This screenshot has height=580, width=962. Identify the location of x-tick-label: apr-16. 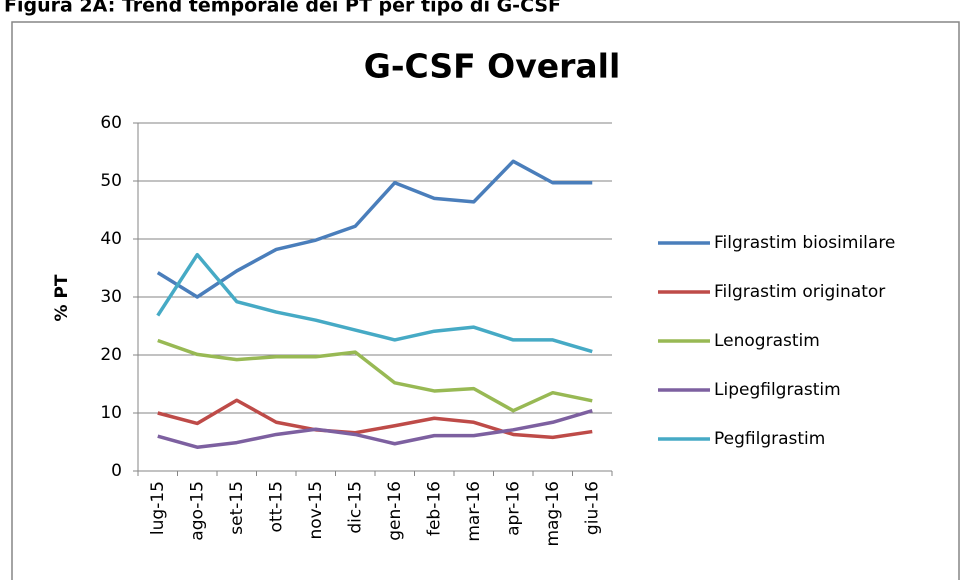
(513, 508).